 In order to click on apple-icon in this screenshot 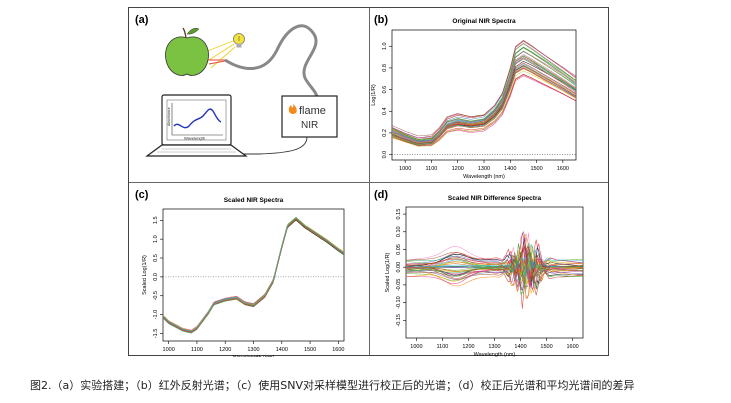, I will do `click(187, 51)`.